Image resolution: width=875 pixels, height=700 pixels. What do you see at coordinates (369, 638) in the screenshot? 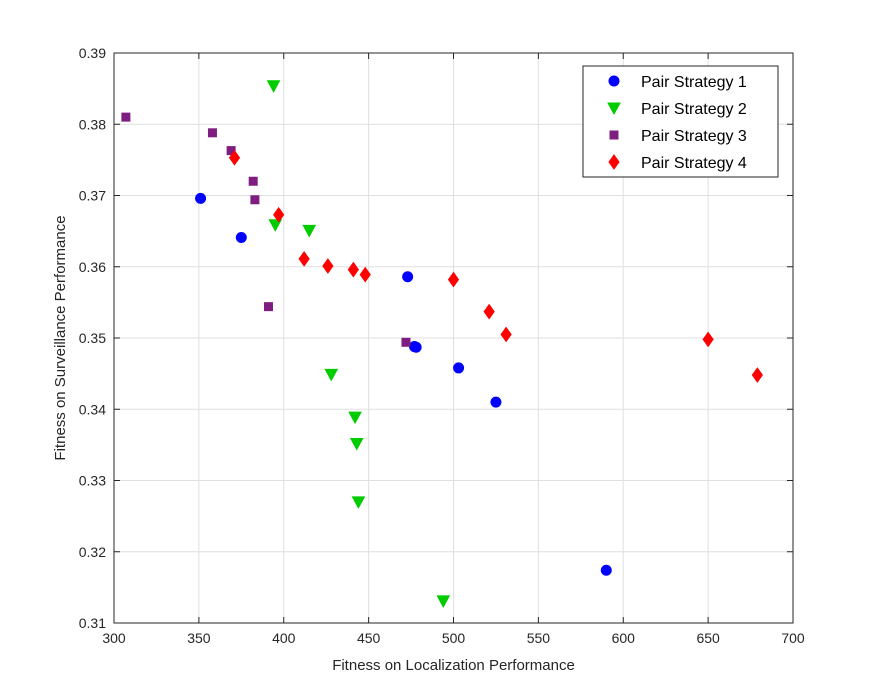
I see `x-tick-label: 450` at bounding box center [369, 638].